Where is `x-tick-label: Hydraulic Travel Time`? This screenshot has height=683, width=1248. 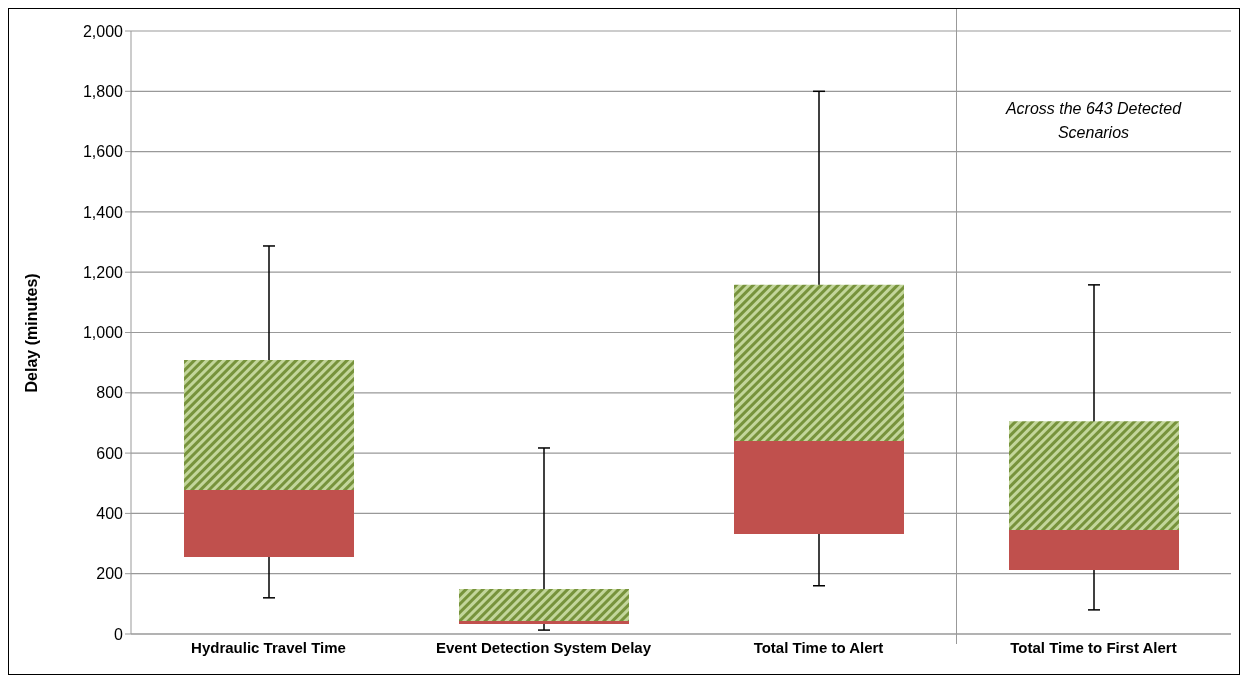 x-tick-label: Hydraulic Travel Time is located at coordinates (268, 647).